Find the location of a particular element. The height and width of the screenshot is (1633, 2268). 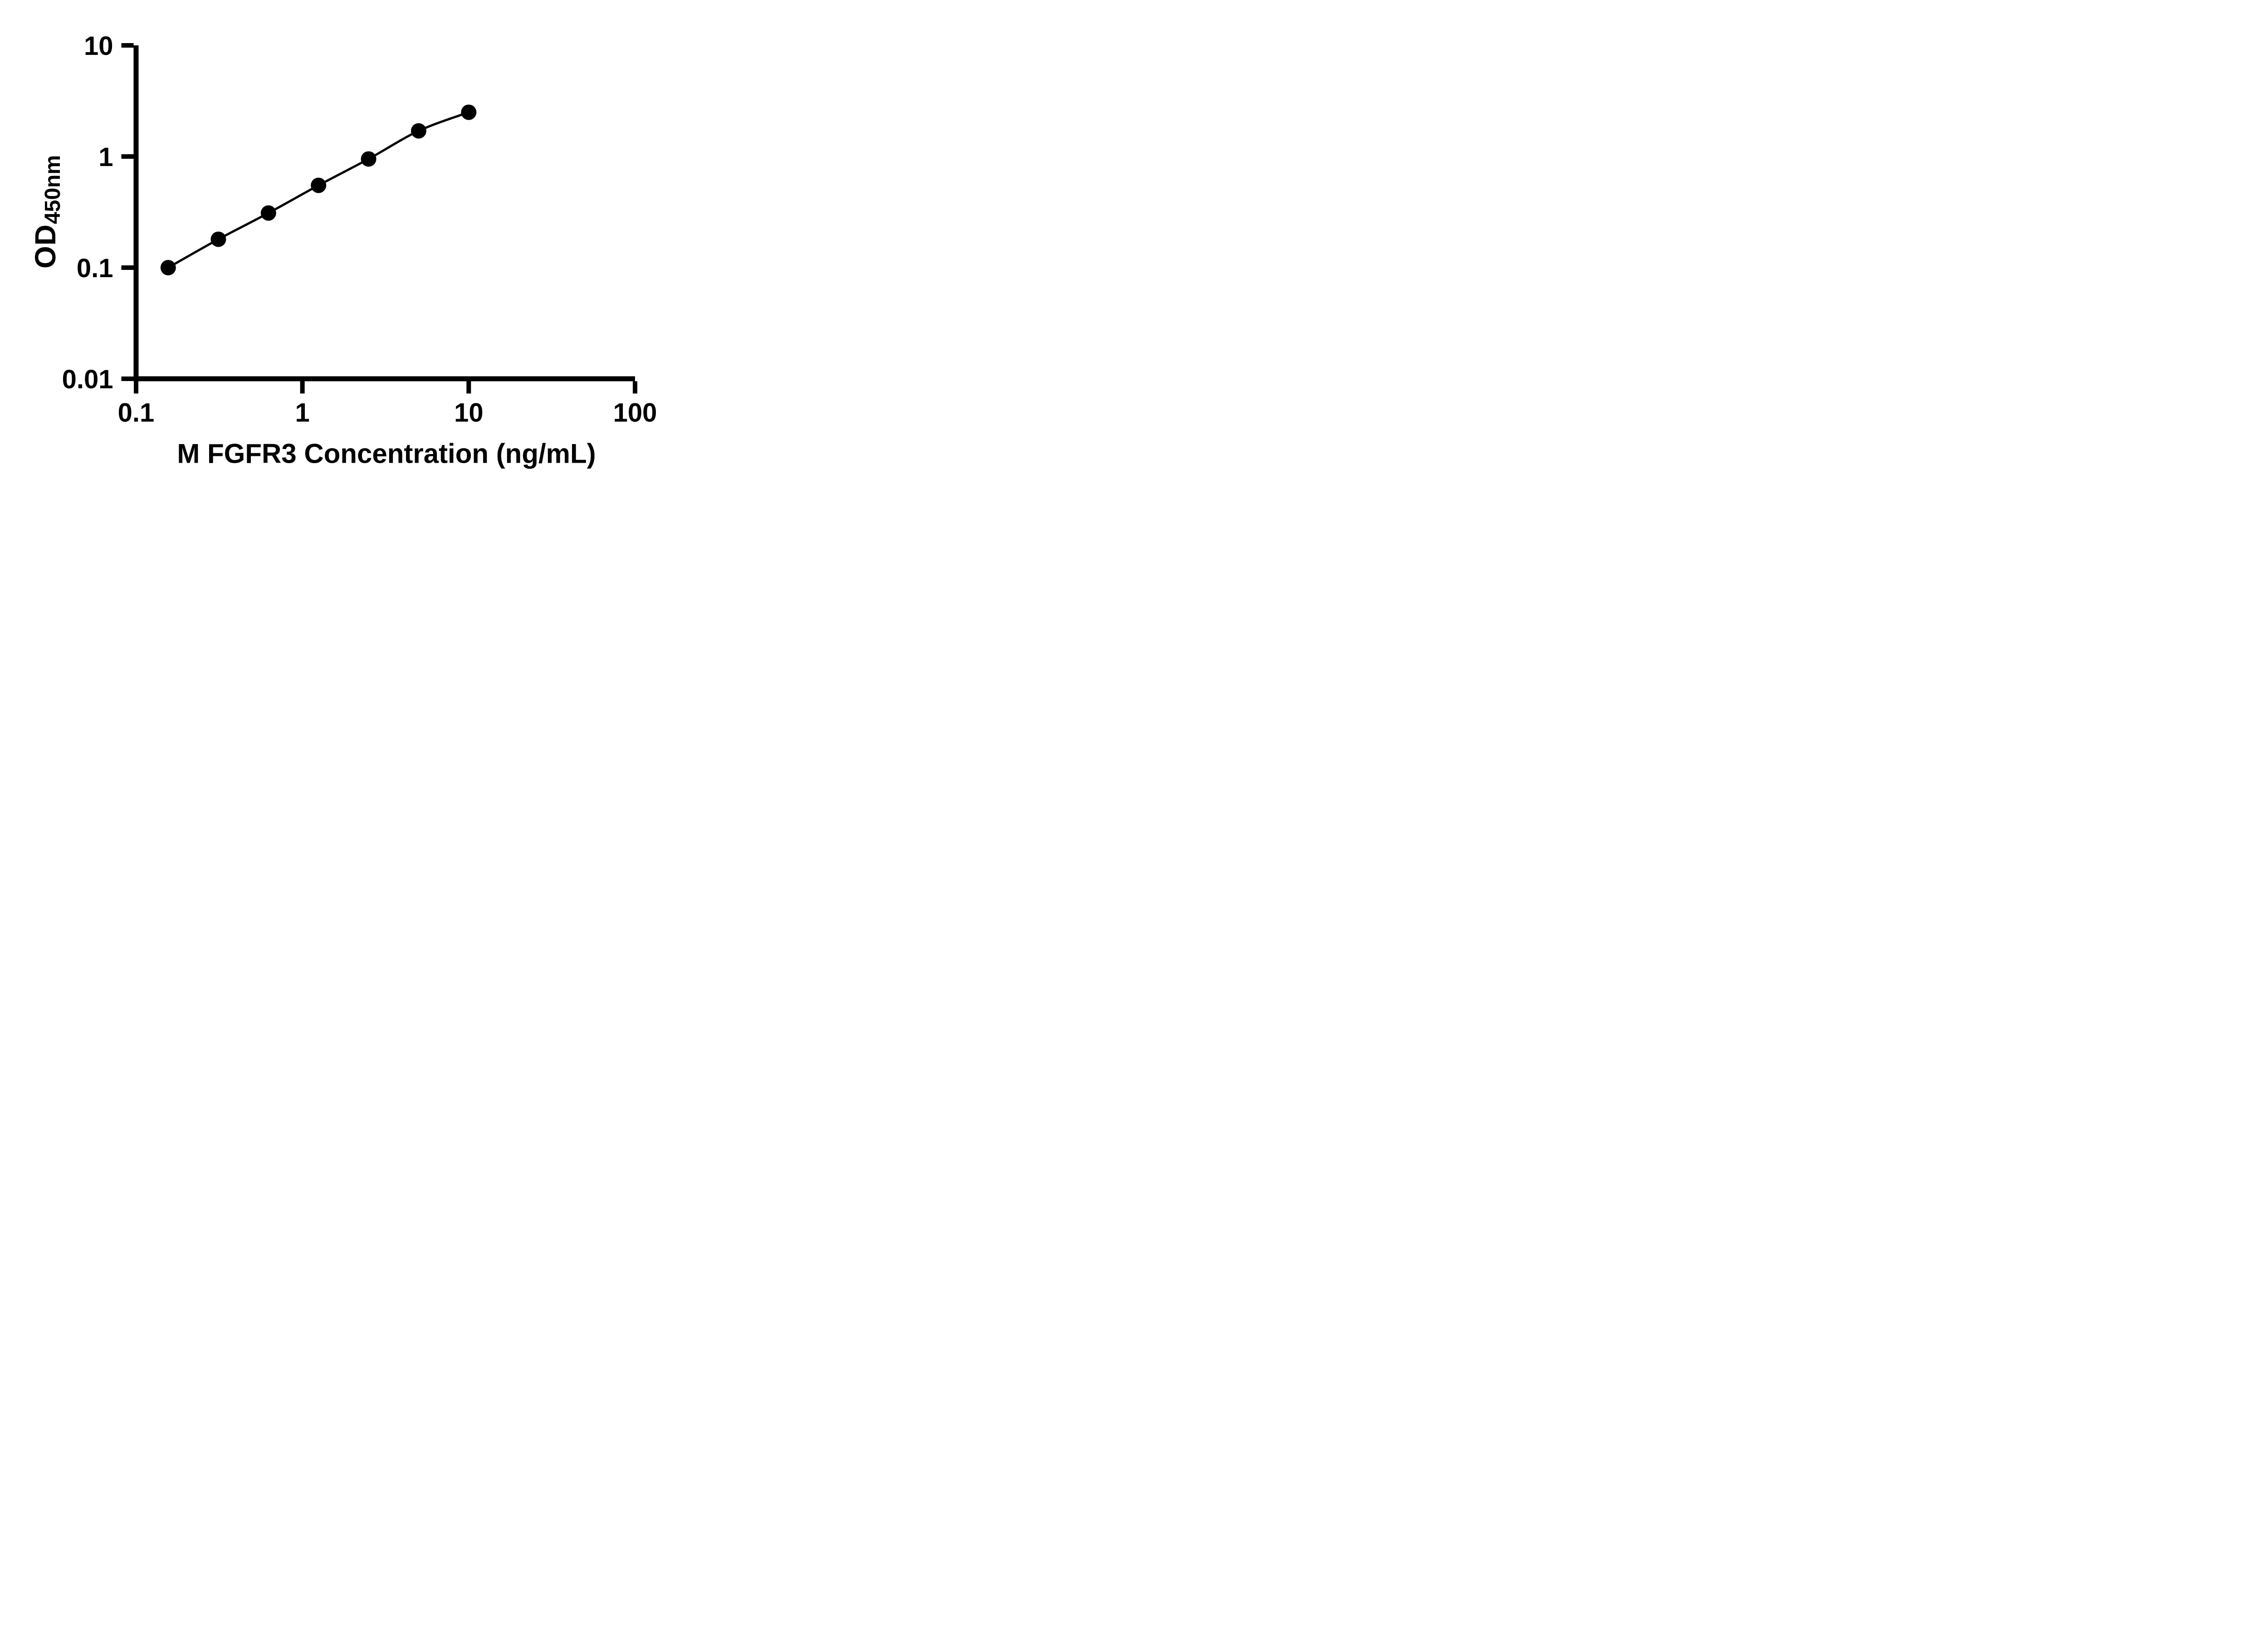

y-axis-title: OD450nm is located at coordinates (47, 212).